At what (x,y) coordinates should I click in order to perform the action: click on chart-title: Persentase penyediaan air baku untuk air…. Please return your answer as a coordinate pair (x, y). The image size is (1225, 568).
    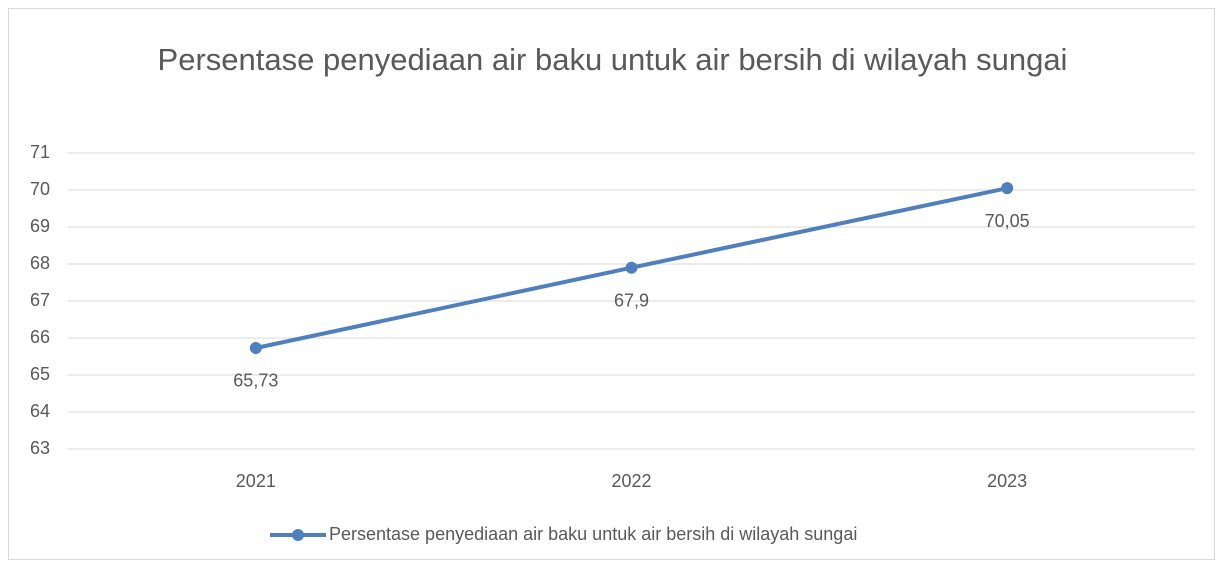
    Looking at the image, I should click on (612, 59).